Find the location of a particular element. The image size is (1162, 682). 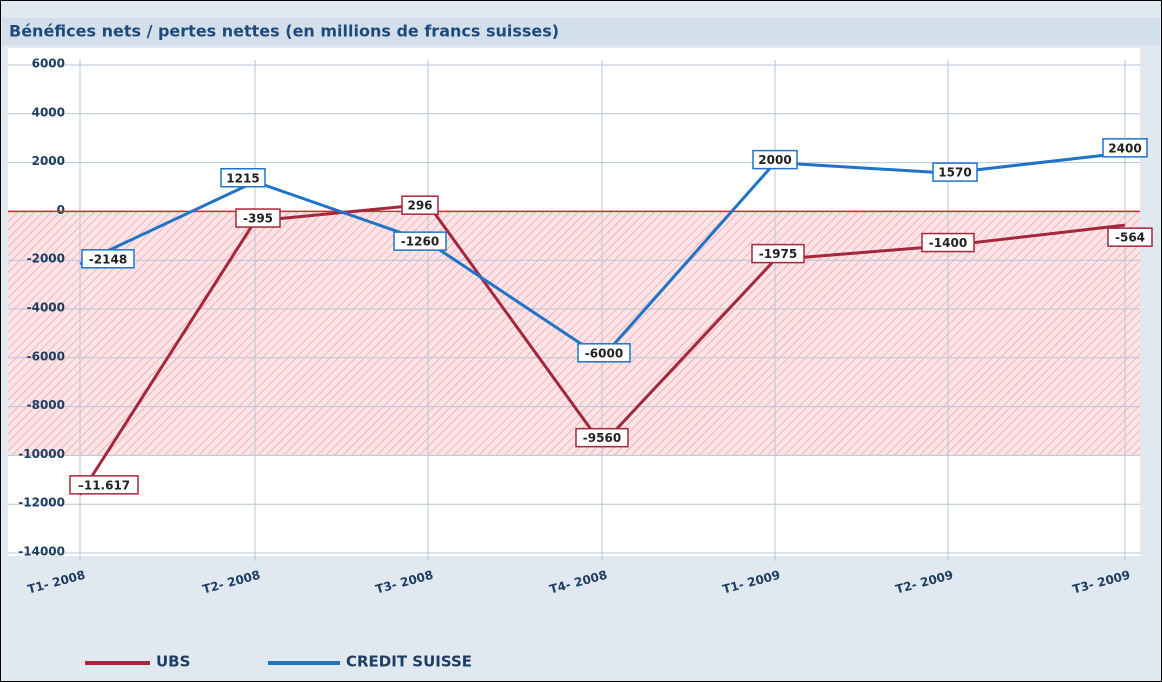

y-tick-label: -14000 is located at coordinates (41, 552).